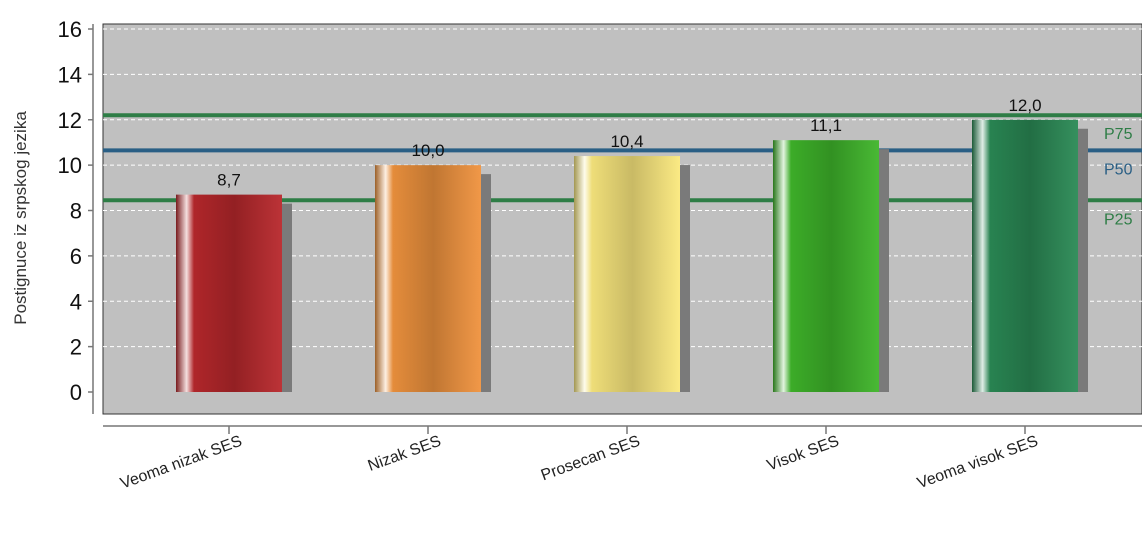 This screenshot has height=533, width=1142. Describe the element at coordinates (405, 454) in the screenshot. I see `category-label-2: Nizak SES` at that location.